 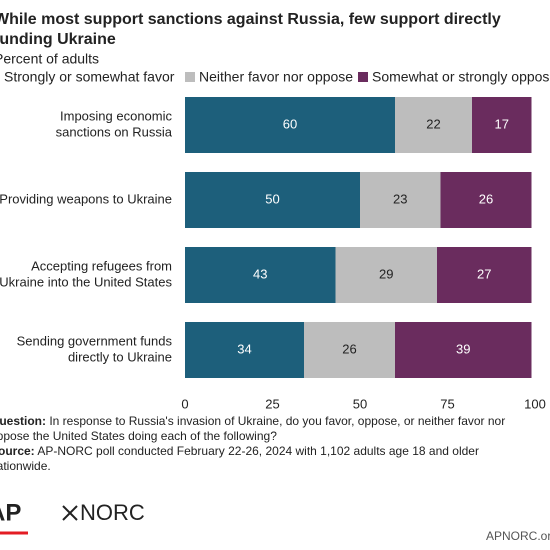 I want to click on x-tick-label: 50, so click(x=360, y=403).